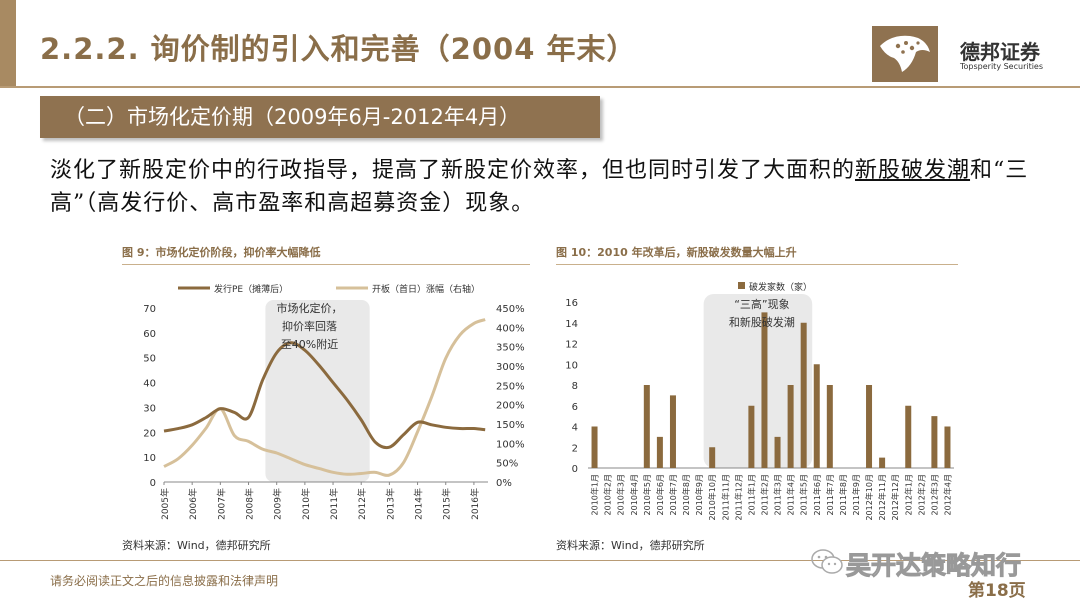 The image size is (1080, 608). Describe the element at coordinates (997, 591) in the screenshot. I see `page-number: 第18页` at that location.